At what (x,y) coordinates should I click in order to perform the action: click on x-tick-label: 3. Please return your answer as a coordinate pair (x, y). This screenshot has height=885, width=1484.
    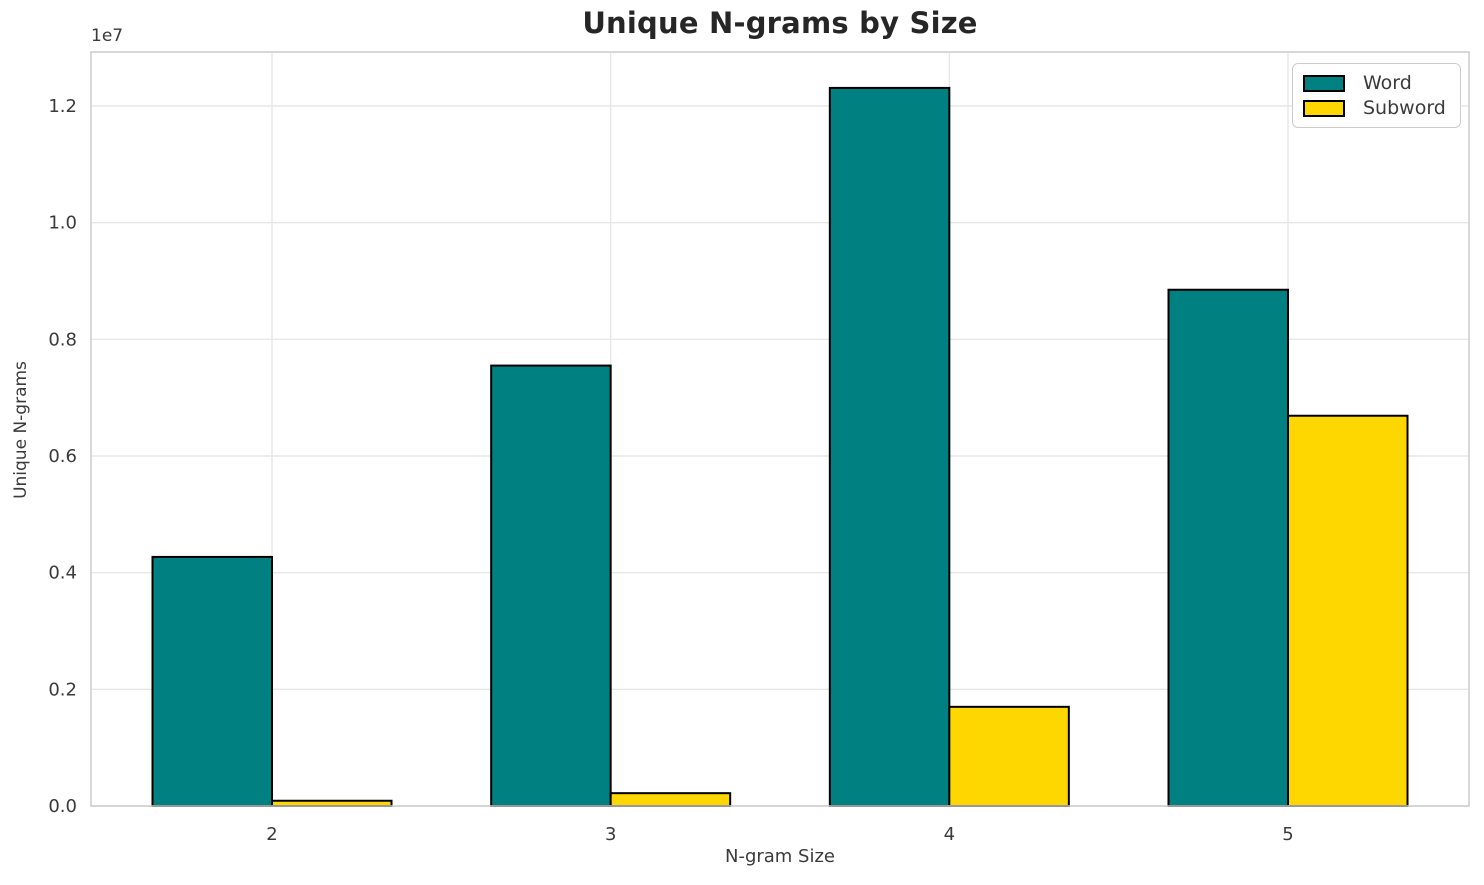
    Looking at the image, I should click on (610, 834).